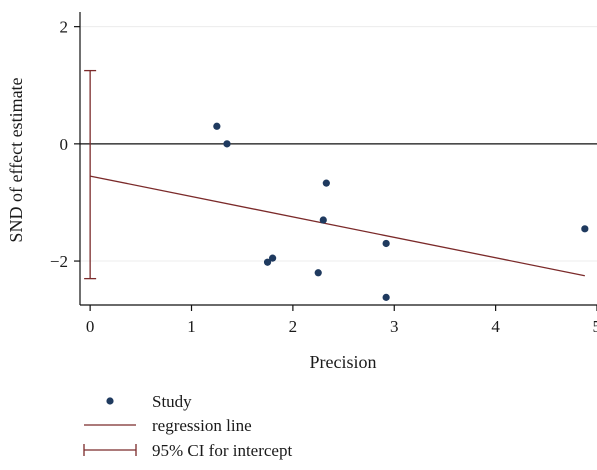 The width and height of the screenshot is (597, 470). Describe the element at coordinates (191, 326) in the screenshot. I see `x-tick-label: 1` at that location.